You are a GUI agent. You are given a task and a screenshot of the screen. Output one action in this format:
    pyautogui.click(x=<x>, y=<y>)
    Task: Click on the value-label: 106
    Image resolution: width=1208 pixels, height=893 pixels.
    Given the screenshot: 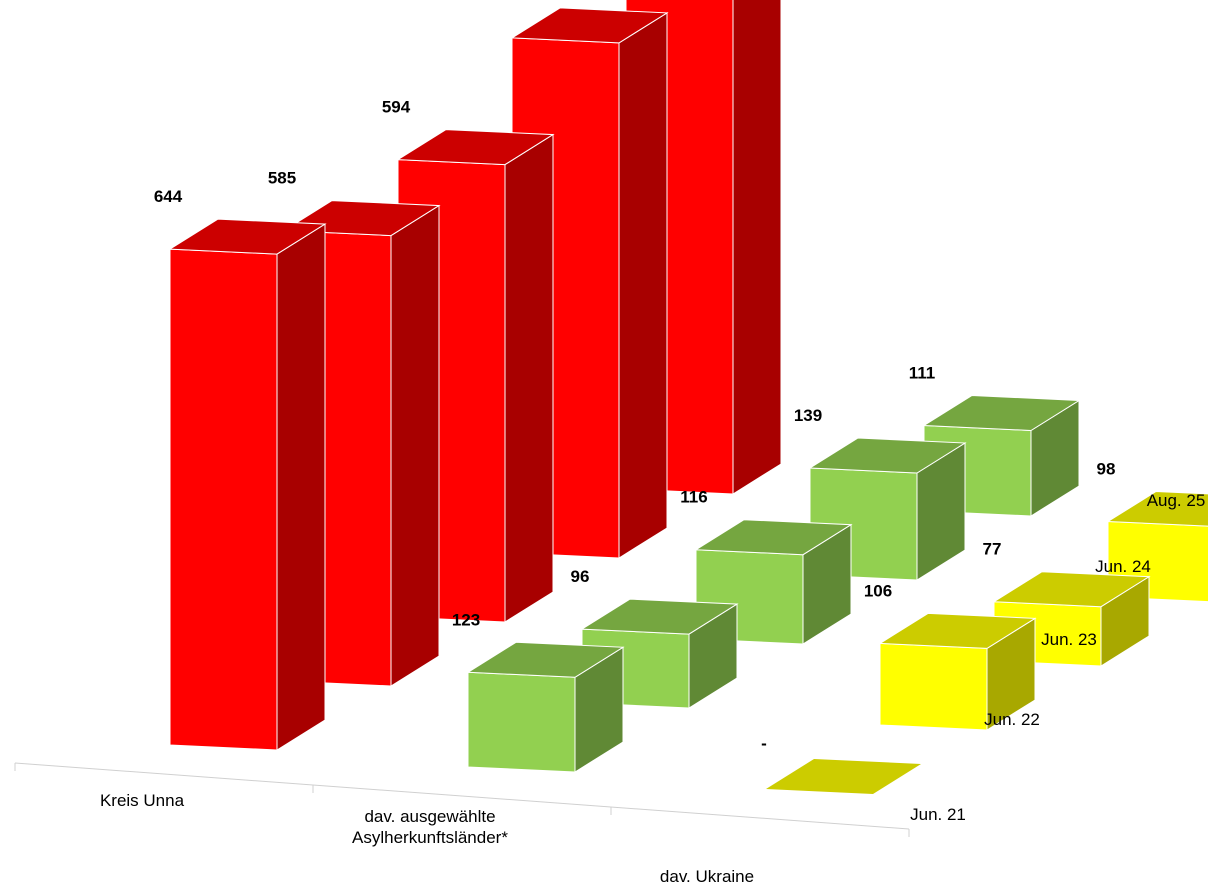 What is the action you would take?
    pyautogui.click(x=878, y=590)
    